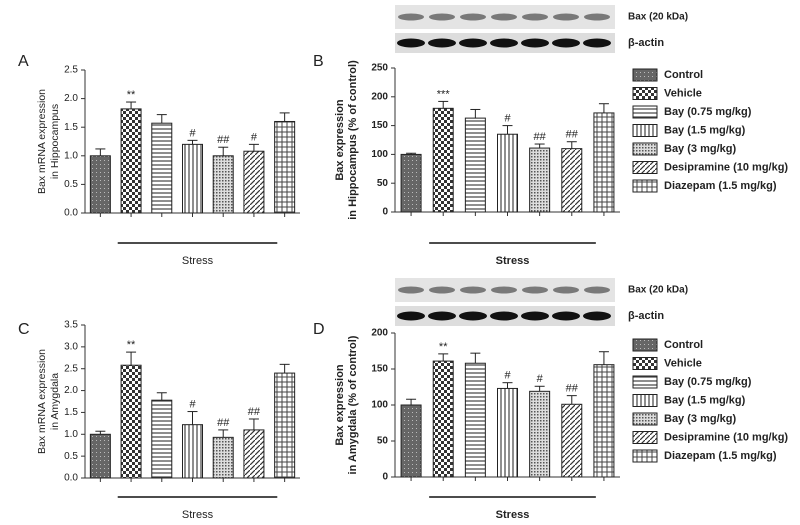 The height and width of the screenshot is (525, 800). What do you see at coordinates (24, 329) in the screenshot?
I see `panel-label: C` at bounding box center [24, 329].